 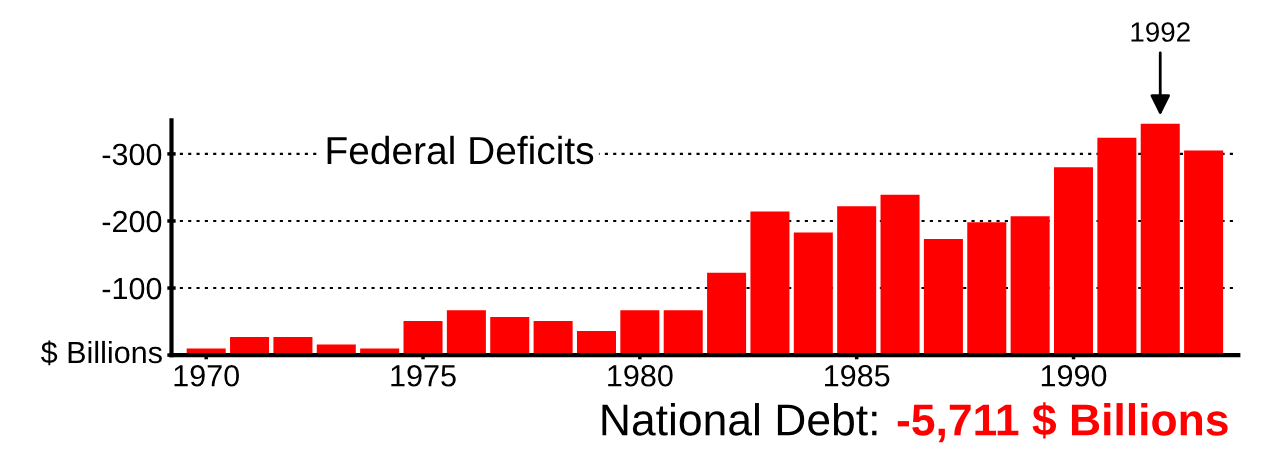 I want to click on y-tick-label: -100, so click(x=132, y=288).